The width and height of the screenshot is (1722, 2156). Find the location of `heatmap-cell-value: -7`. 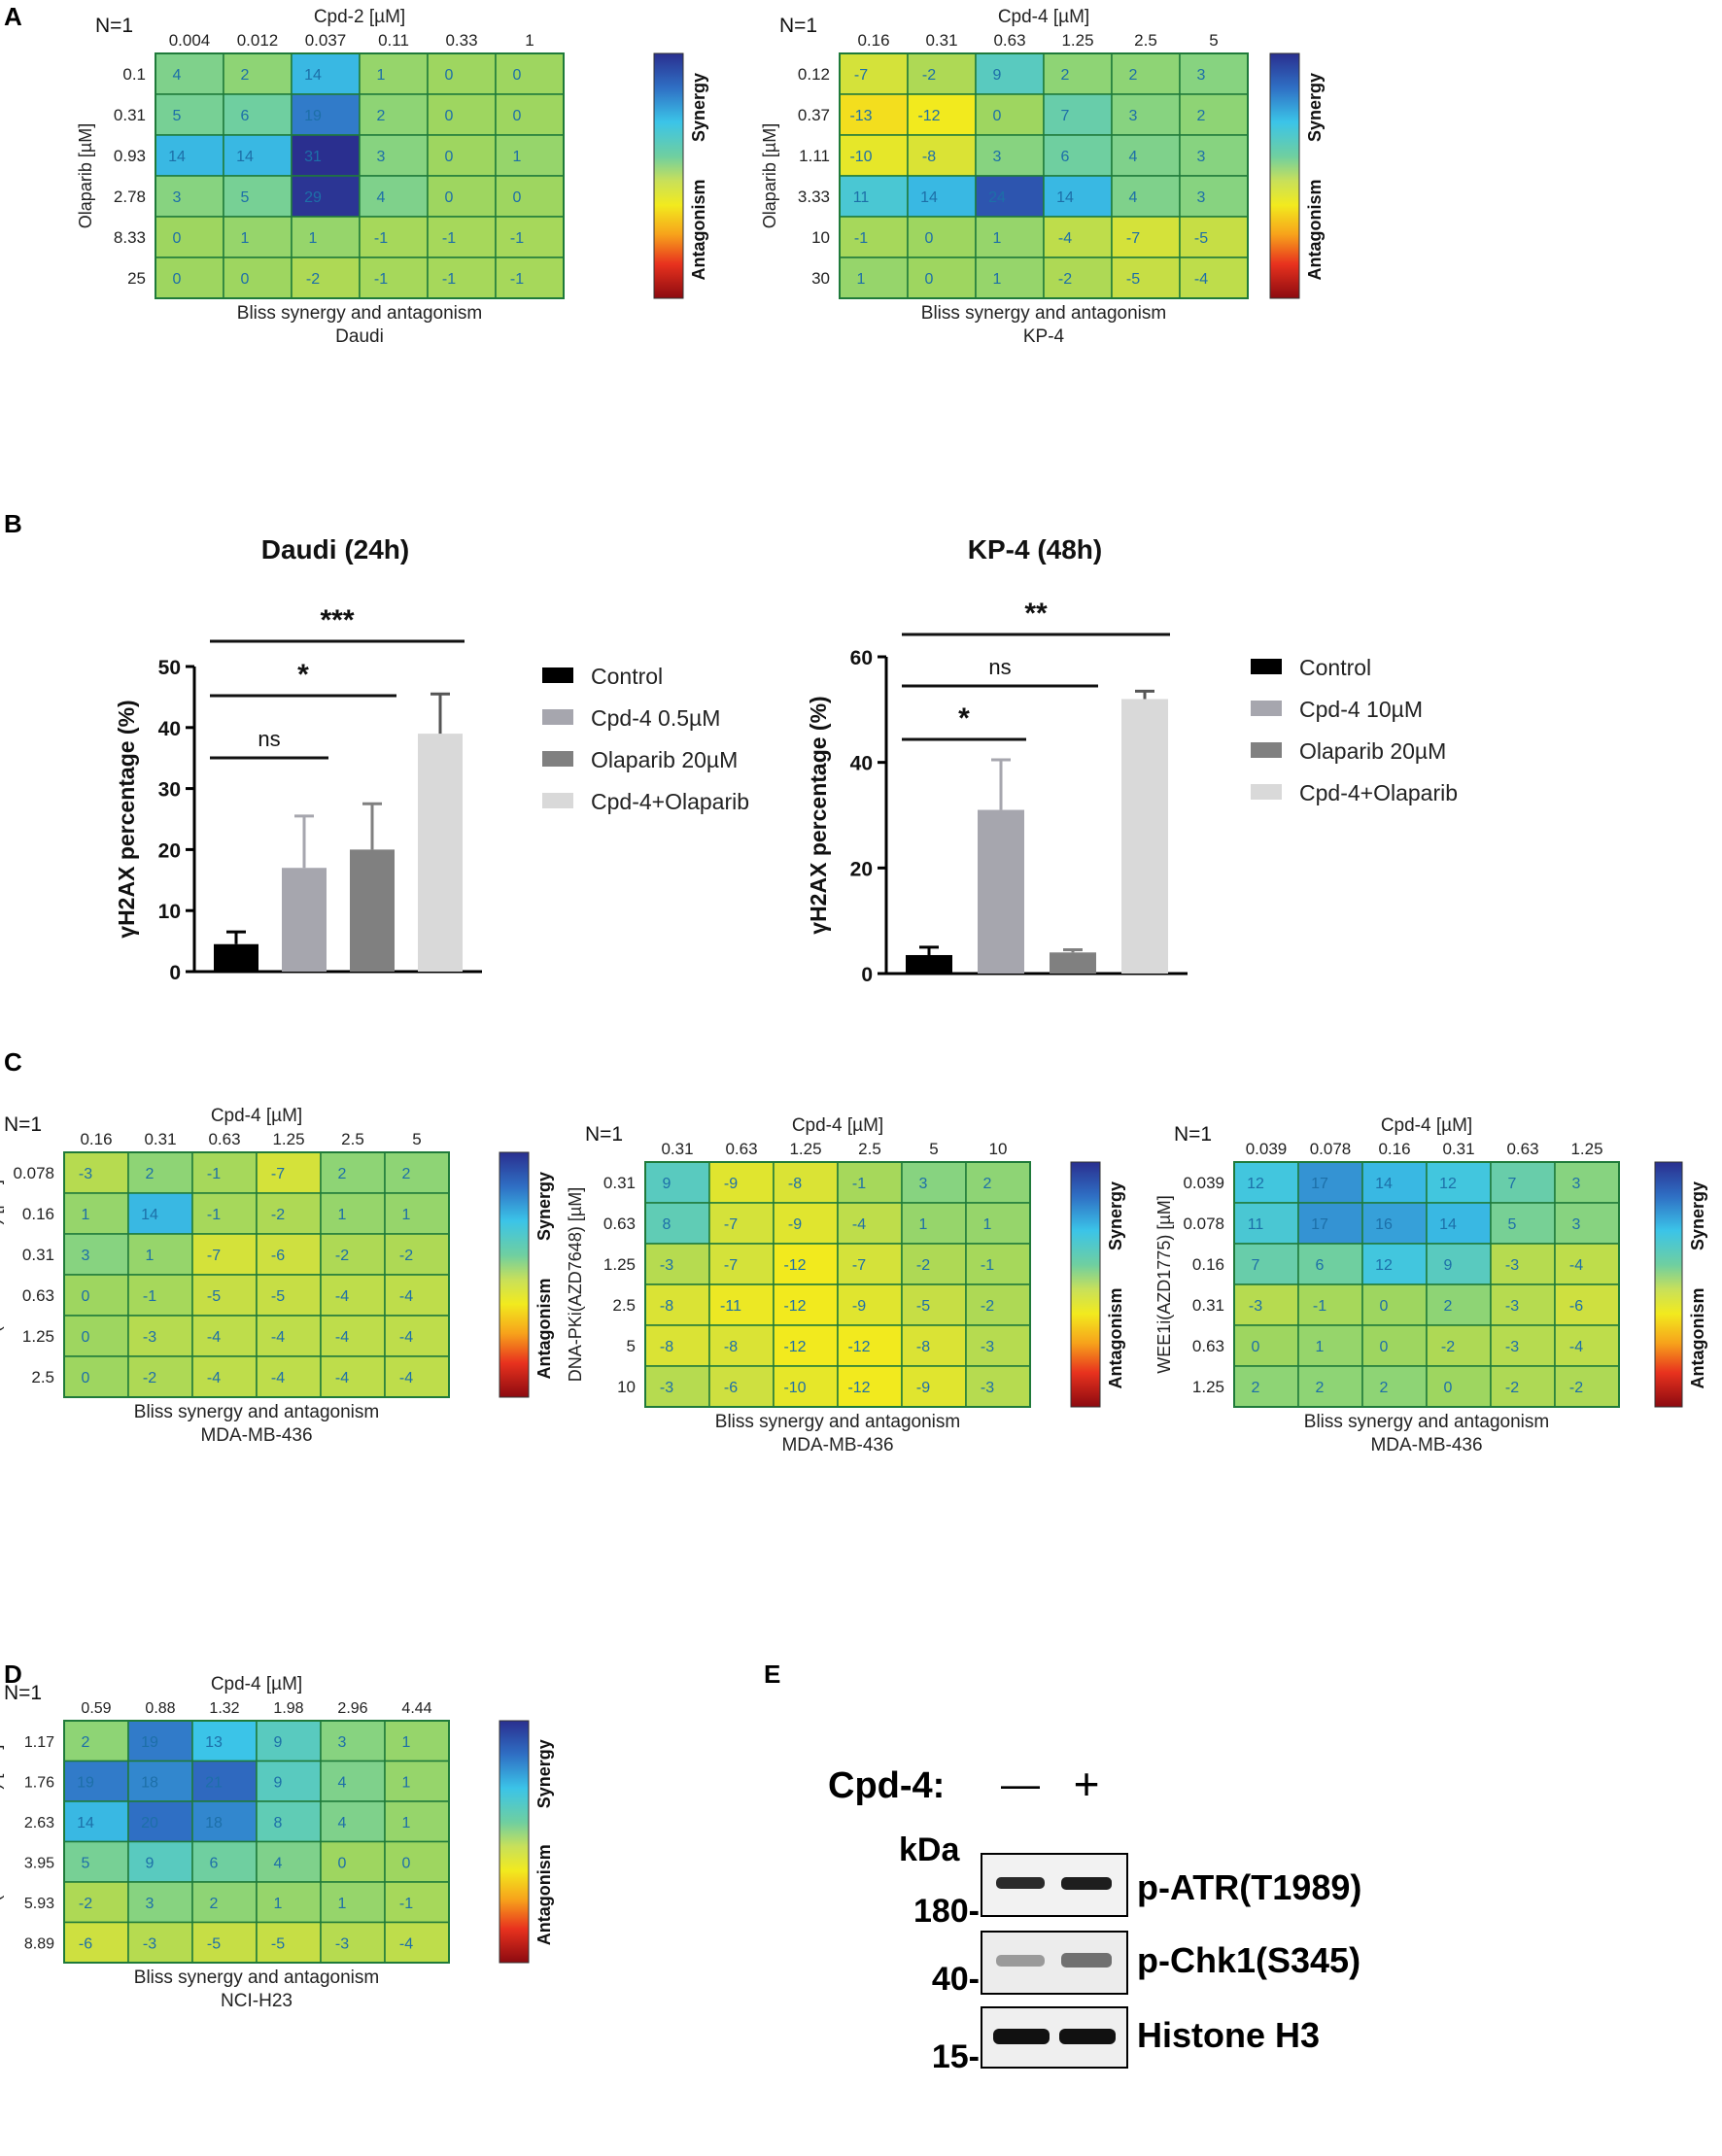

heatmap-cell-value: -7 is located at coordinates (861, 75).